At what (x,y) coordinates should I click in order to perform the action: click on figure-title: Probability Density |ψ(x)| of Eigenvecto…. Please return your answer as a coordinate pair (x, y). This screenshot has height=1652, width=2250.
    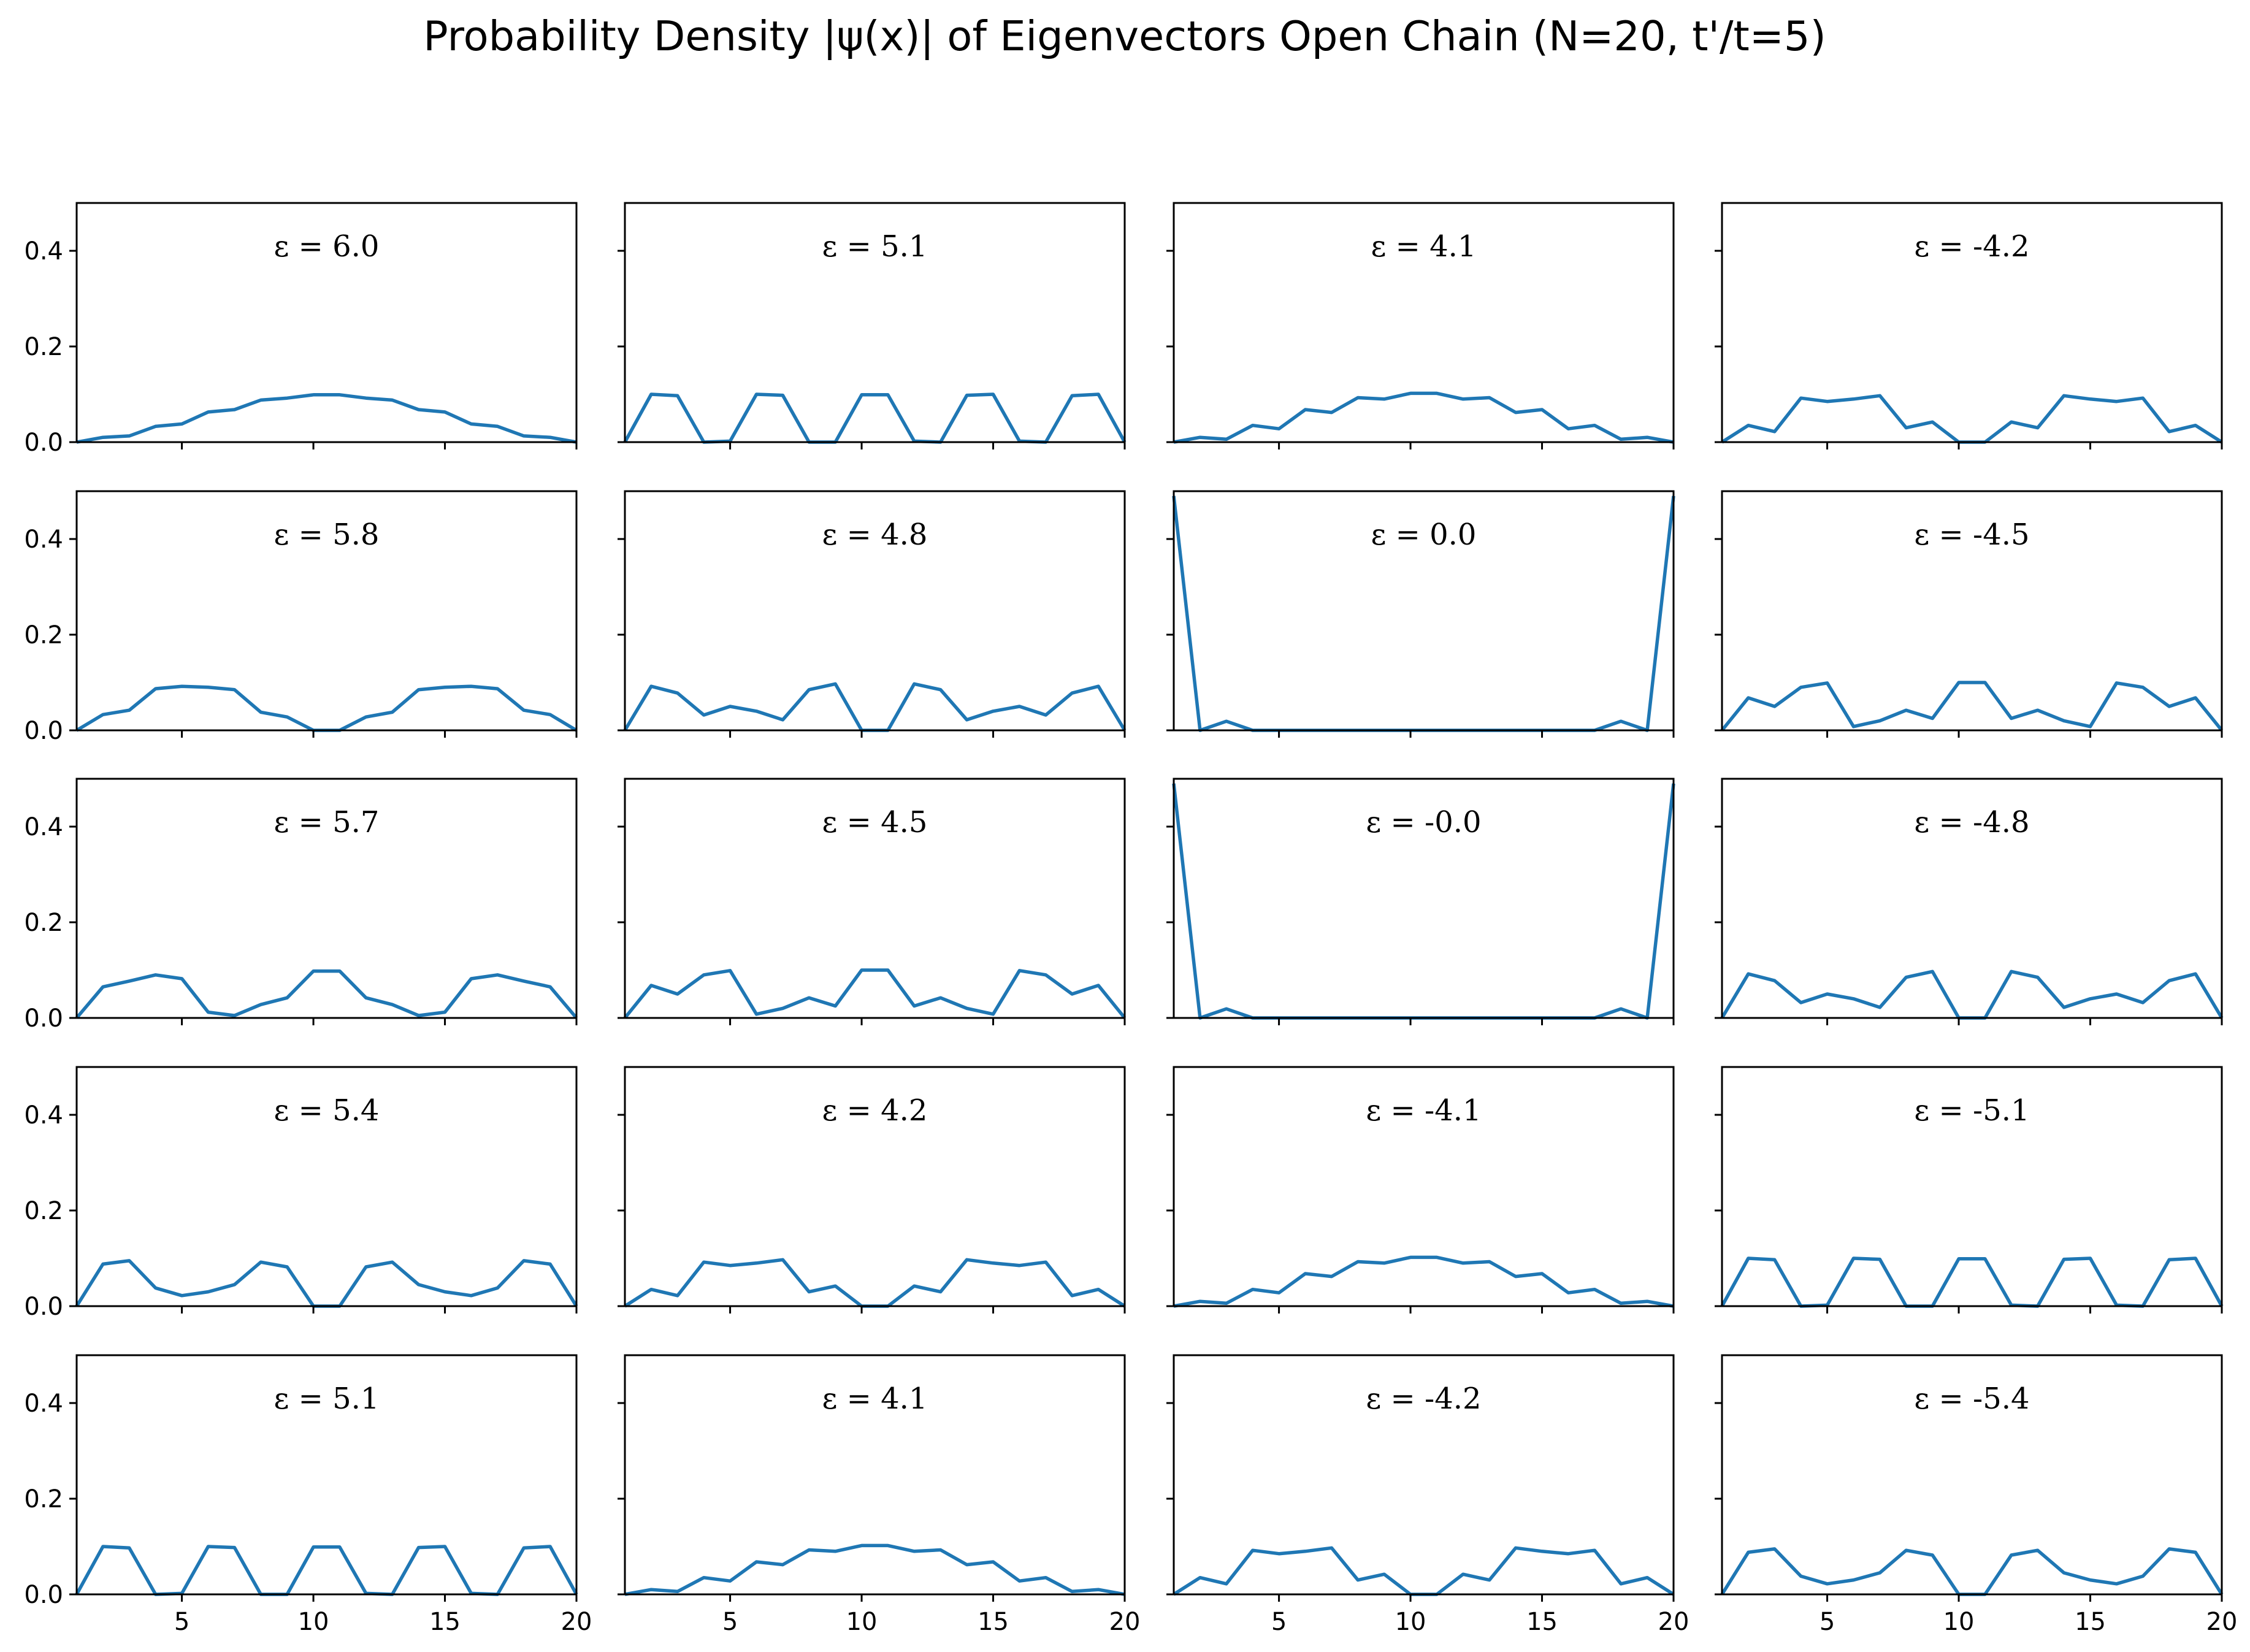
    Looking at the image, I should click on (1124, 36).